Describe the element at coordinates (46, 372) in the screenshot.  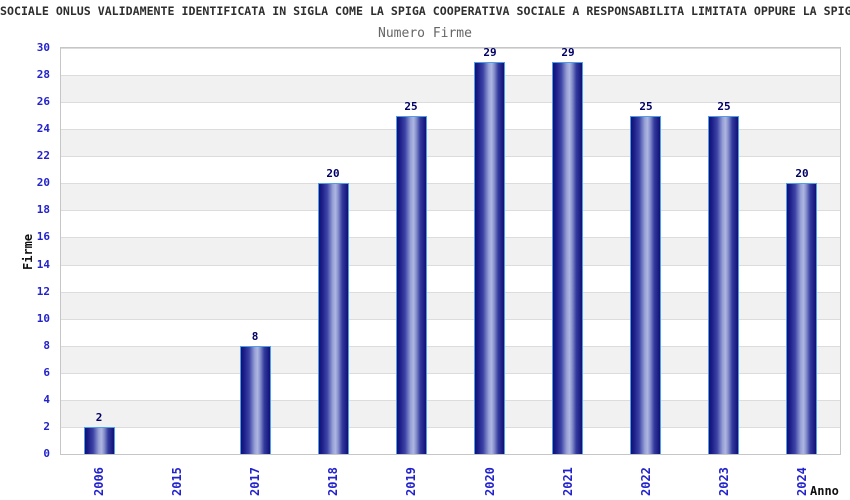
I see `y-tick-label: 6` at that location.